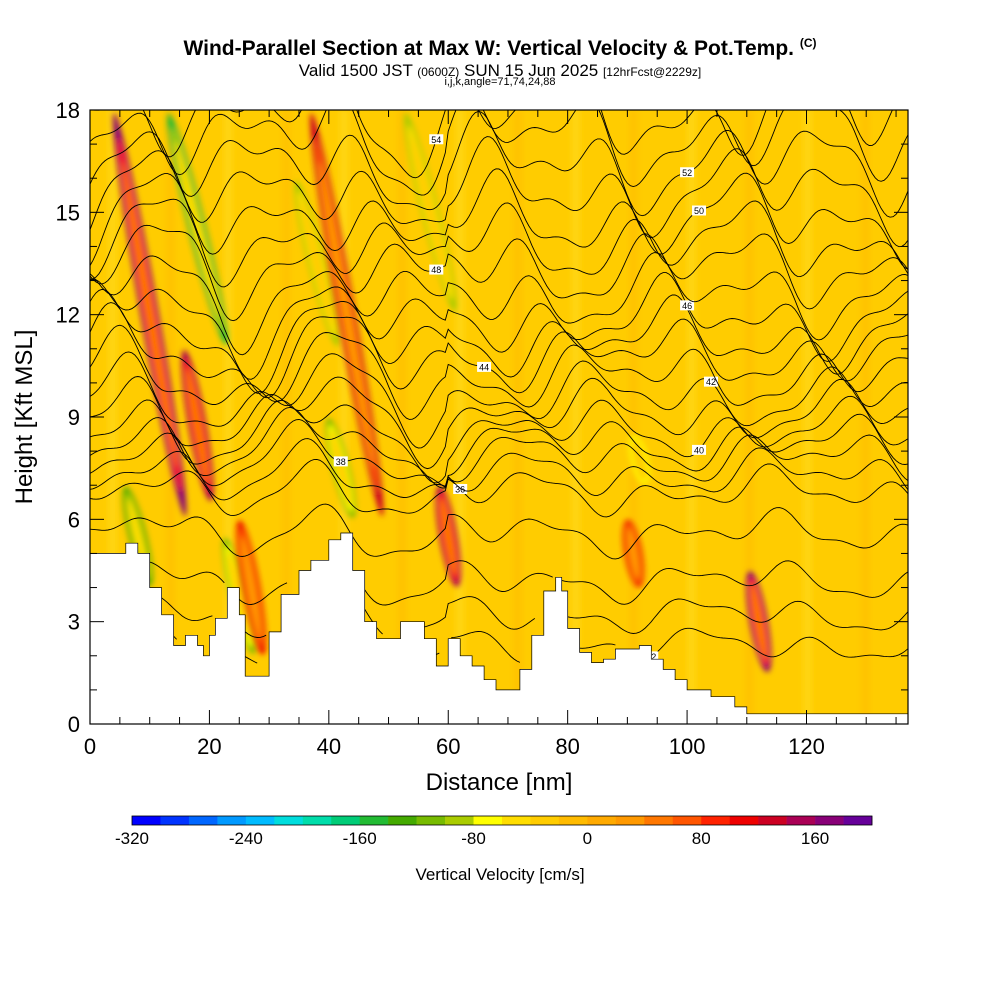 Image resolution: width=1000 pixels, height=1000 pixels. Describe the element at coordinates (74, 519) in the screenshot. I see `y-tick-label: 6` at that location.